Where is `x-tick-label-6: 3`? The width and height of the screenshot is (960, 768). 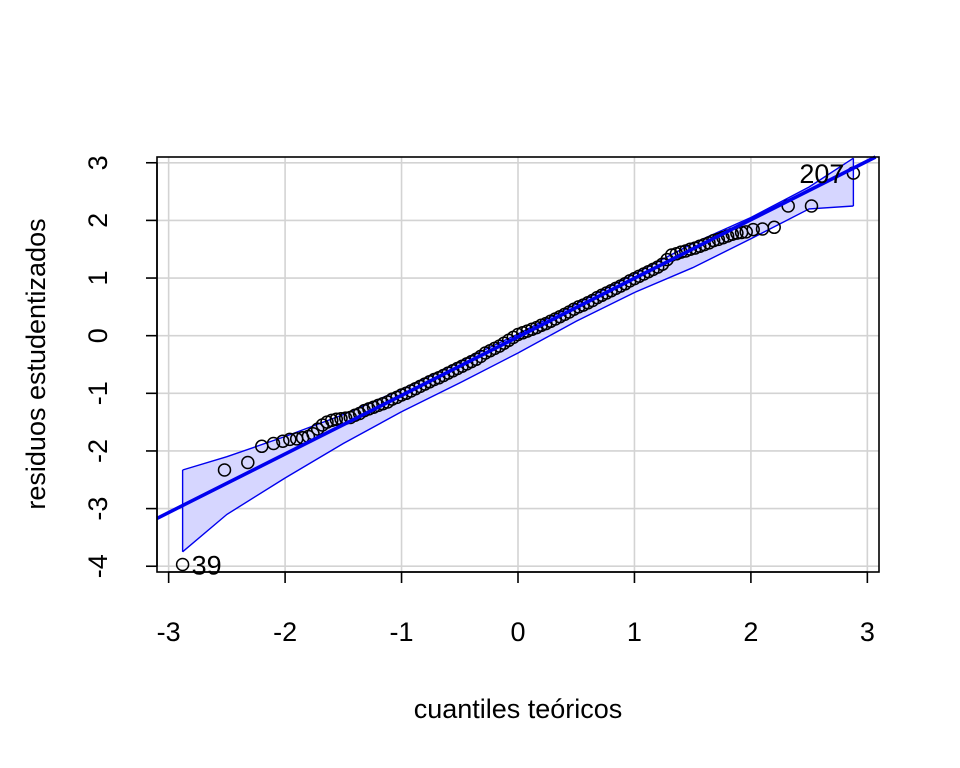
x-tick-label-6: 3 is located at coordinates (867, 632).